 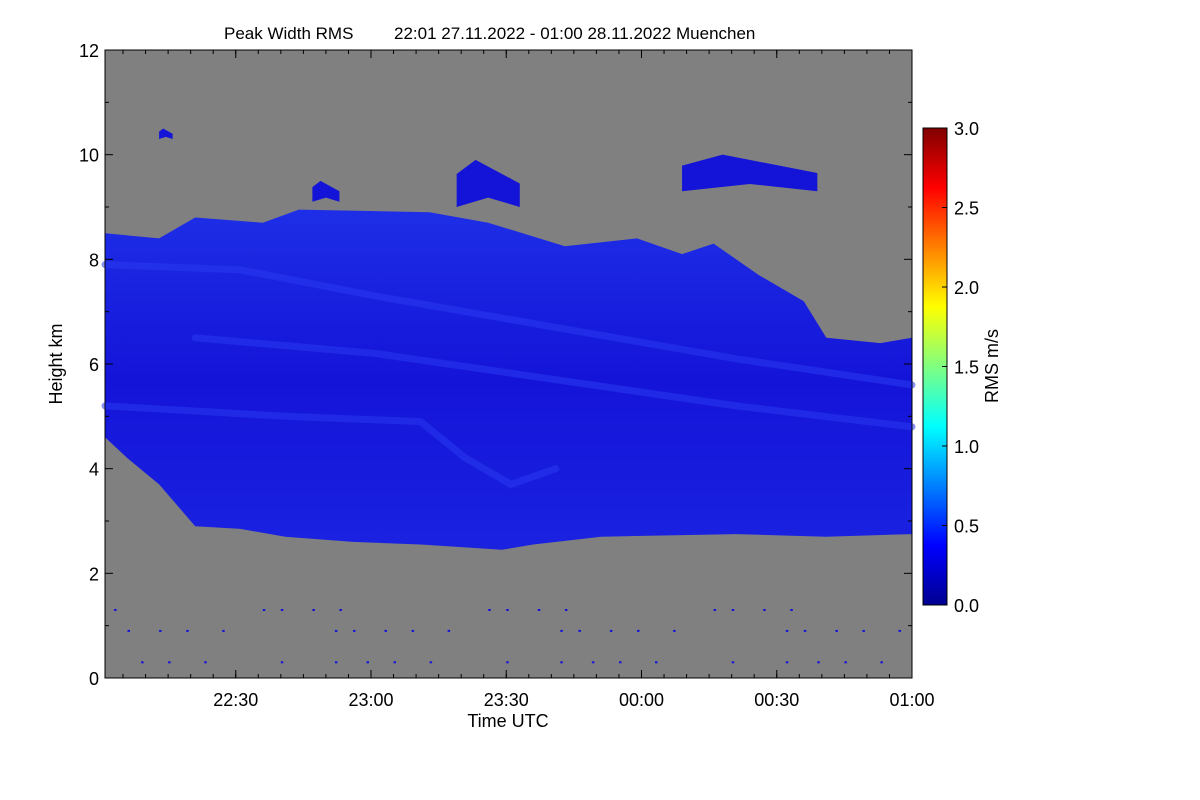 I want to click on colorbar-tick-label: 2.0, so click(x=966, y=288).